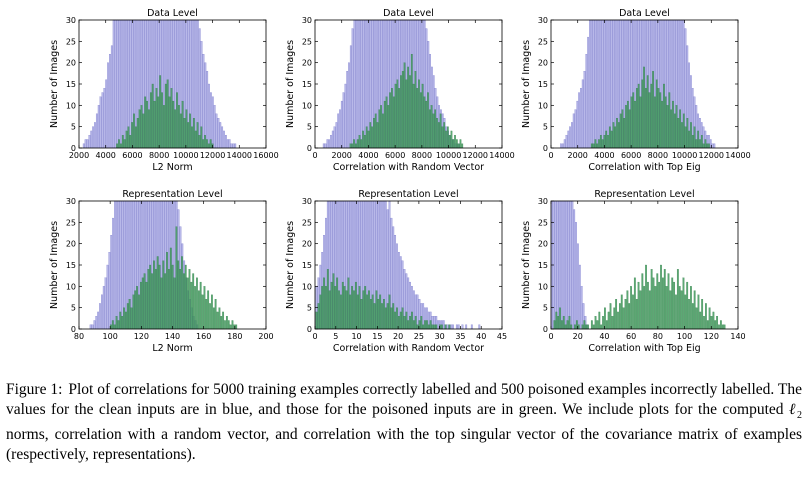 The height and width of the screenshot is (502, 810). I want to click on y-tick-label: 20, so click(543, 244).